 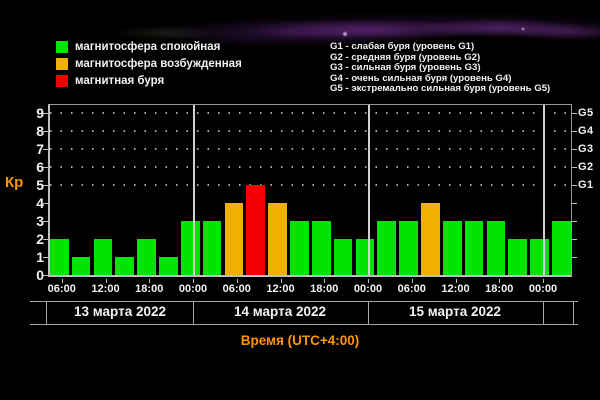 I want to click on legend-item-excited: магнитосфера возбужденная, so click(x=149, y=63).